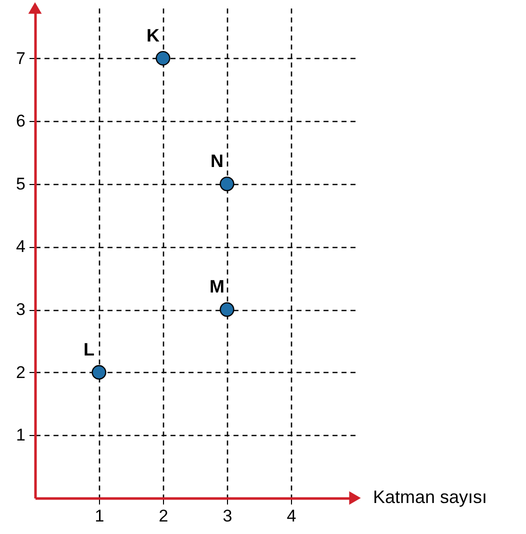  I want to click on y-tick-label: 4, so click(21, 246).